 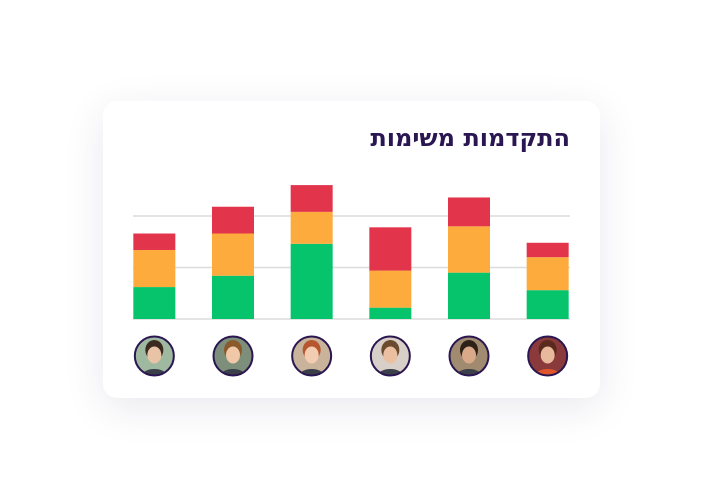 I want to click on chart-title: התקדמות משימות, so click(x=470, y=138).